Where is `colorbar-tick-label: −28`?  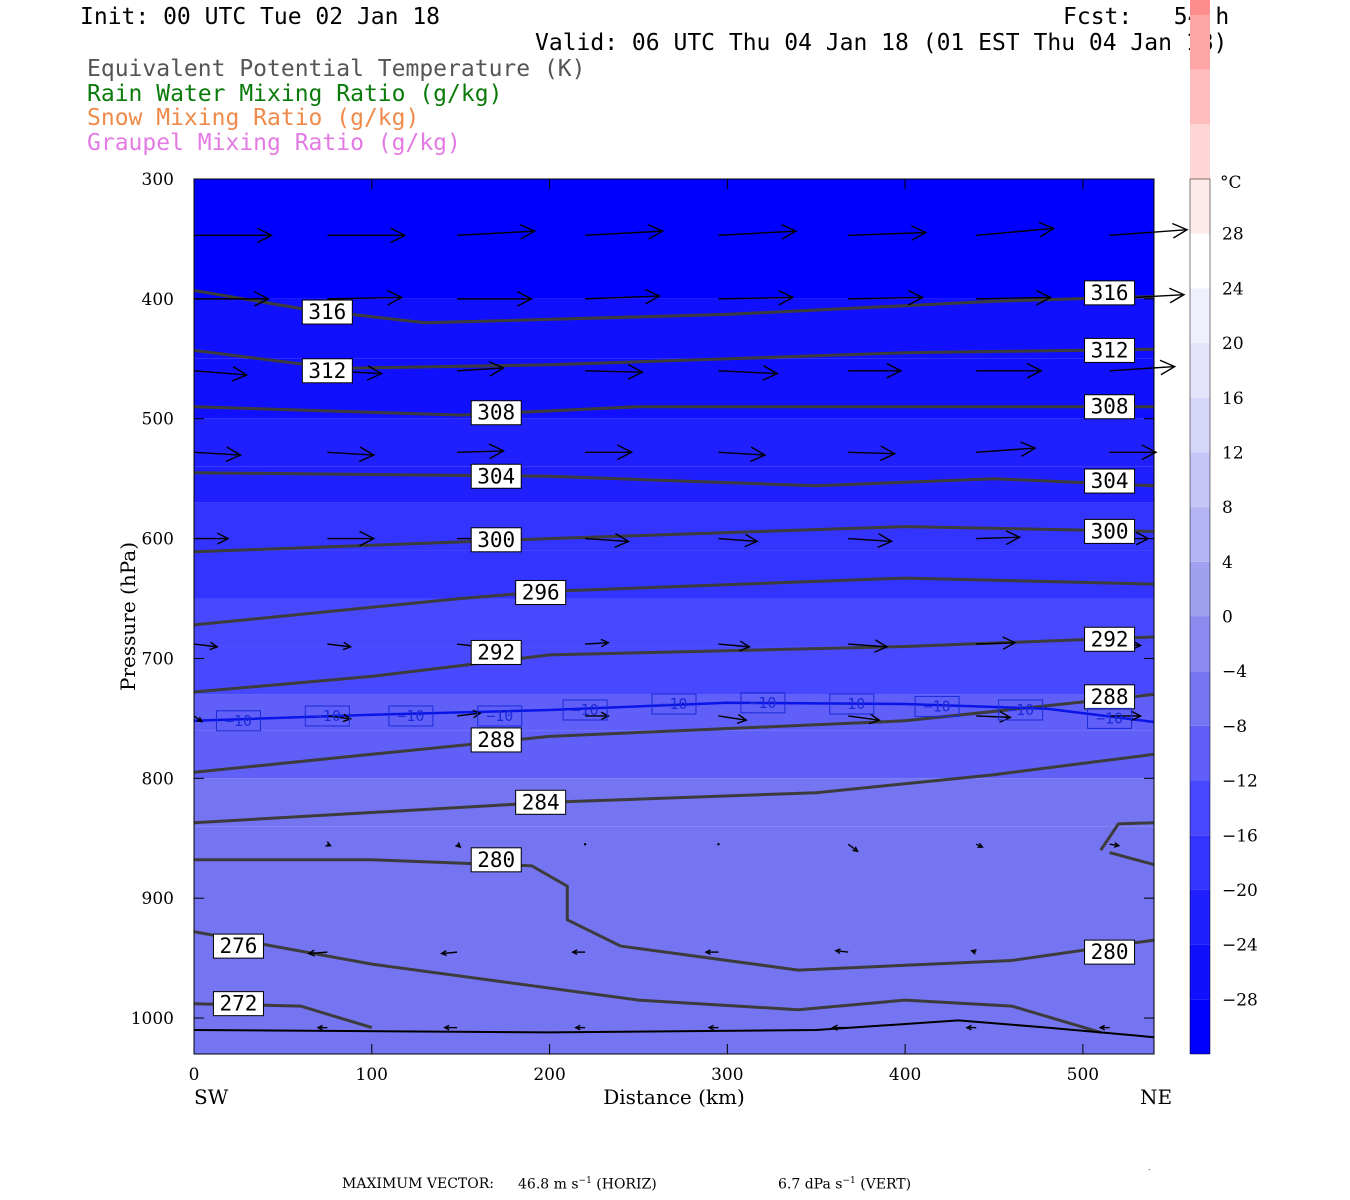 colorbar-tick-label: −28 is located at coordinates (1240, 1000).